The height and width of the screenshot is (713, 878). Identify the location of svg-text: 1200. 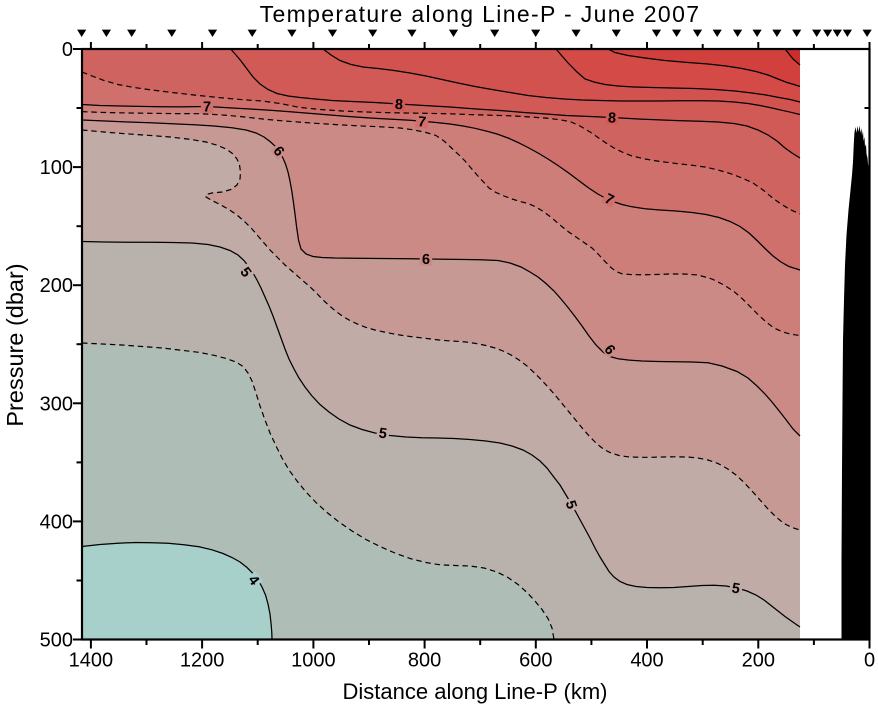
(202, 661).